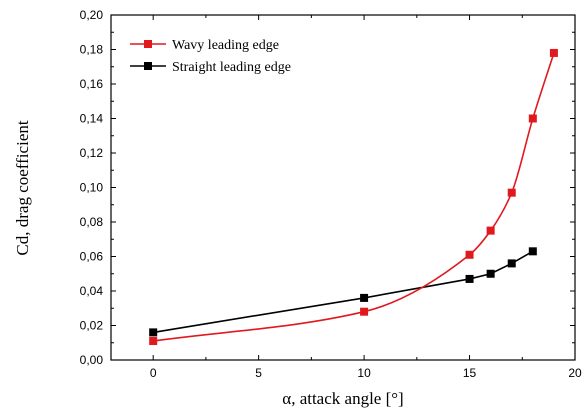 This screenshot has width=587, height=418. What do you see at coordinates (342, 398) in the screenshot?
I see `x-axis-title: α, attack angle [°]` at bounding box center [342, 398].